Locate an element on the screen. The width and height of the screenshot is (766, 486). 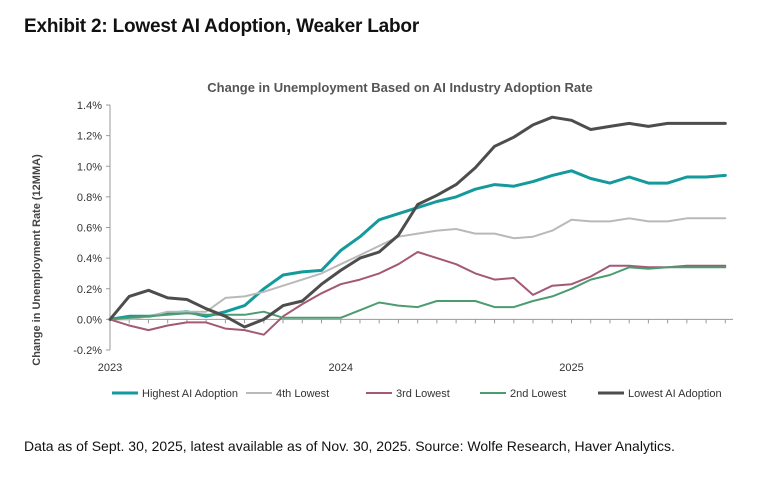
y-tick-label: 0.2% is located at coordinates (89, 290).